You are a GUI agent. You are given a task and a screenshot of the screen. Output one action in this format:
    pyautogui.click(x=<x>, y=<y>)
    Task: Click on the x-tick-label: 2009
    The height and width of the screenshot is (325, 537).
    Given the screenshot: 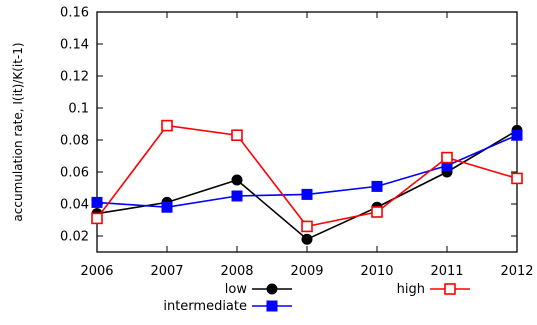 What is the action you would take?
    pyautogui.click(x=306, y=271)
    